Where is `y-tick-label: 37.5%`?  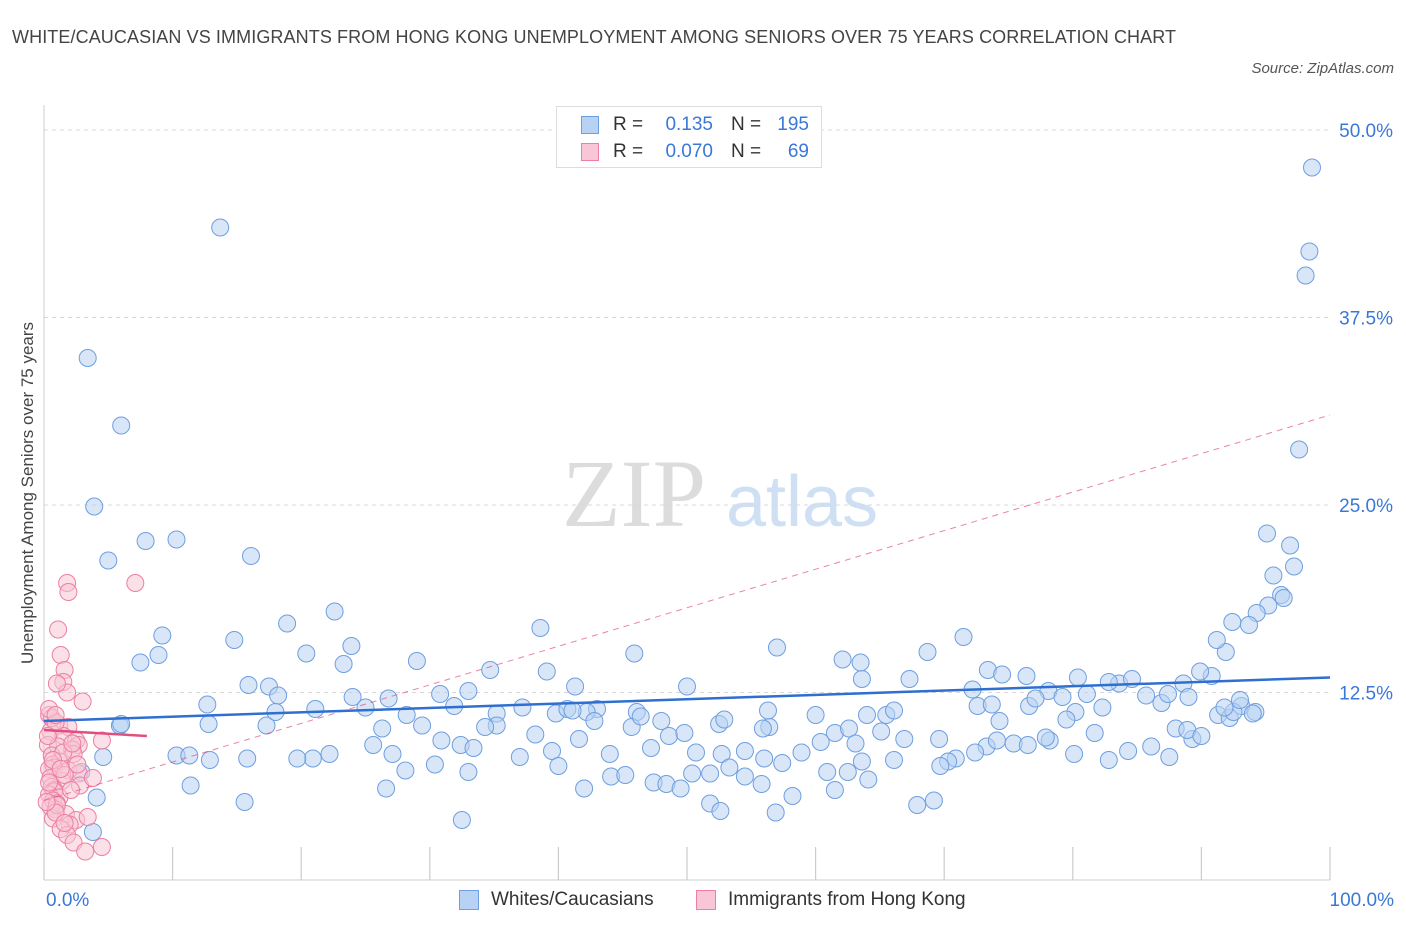
y-tick-label: 37.5% is located at coordinates (1366, 319).